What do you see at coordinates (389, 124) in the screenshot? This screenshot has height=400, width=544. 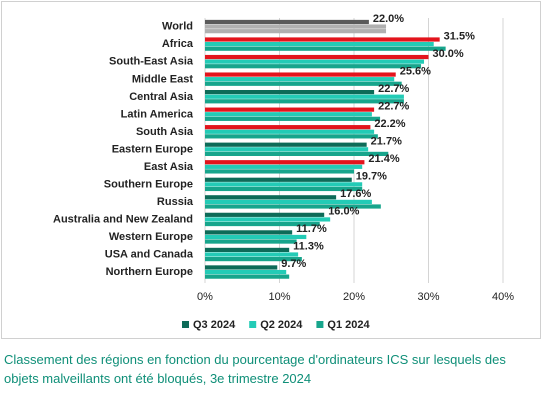 I see `value-label: 22.2%` at bounding box center [389, 124].